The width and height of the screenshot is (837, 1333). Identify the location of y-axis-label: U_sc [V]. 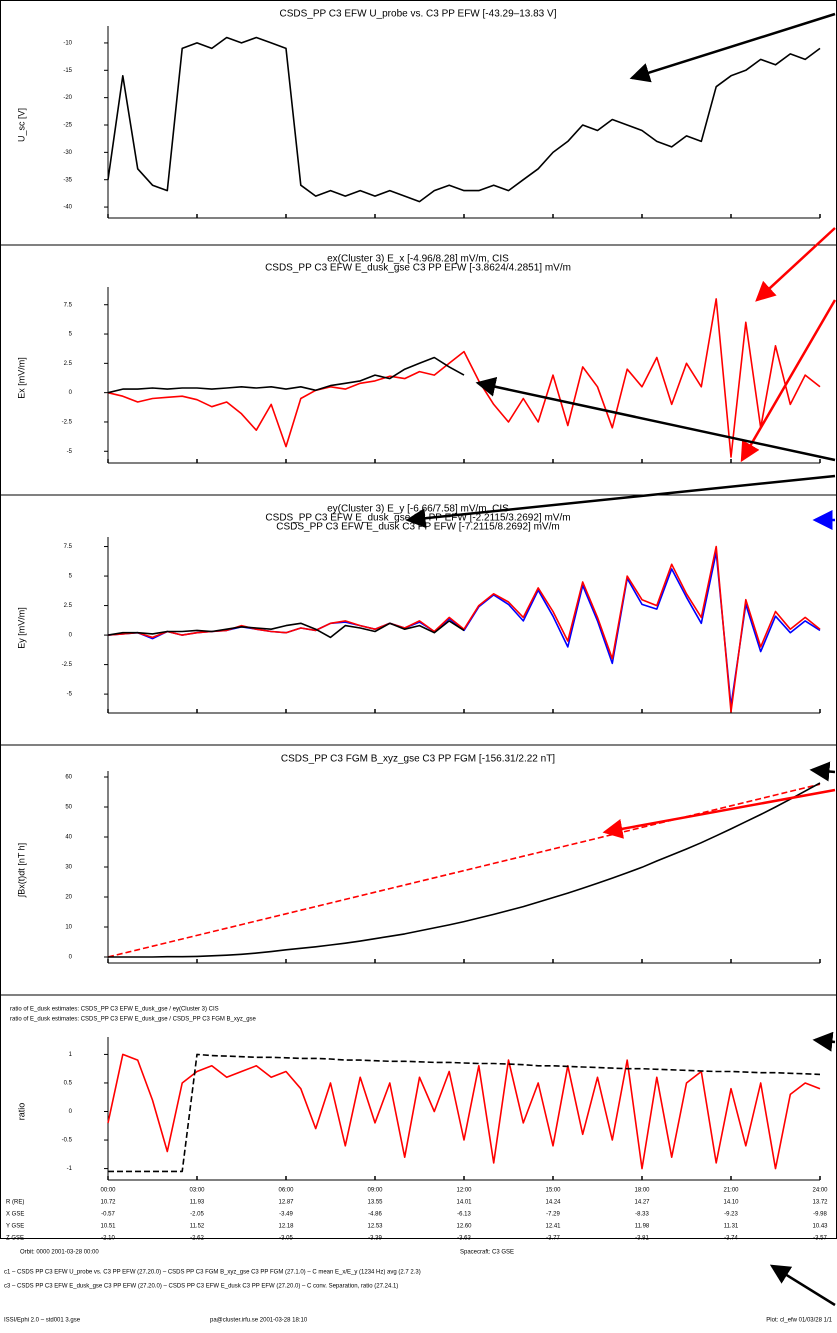
(21, 125).